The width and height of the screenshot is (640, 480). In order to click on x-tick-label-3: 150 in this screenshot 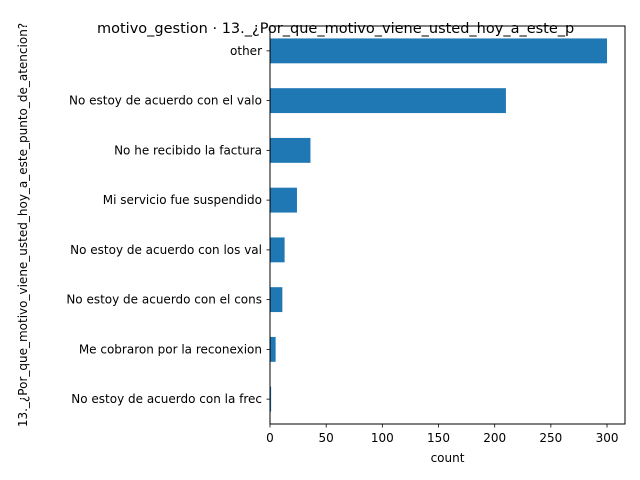, I will do `click(438, 438)`.